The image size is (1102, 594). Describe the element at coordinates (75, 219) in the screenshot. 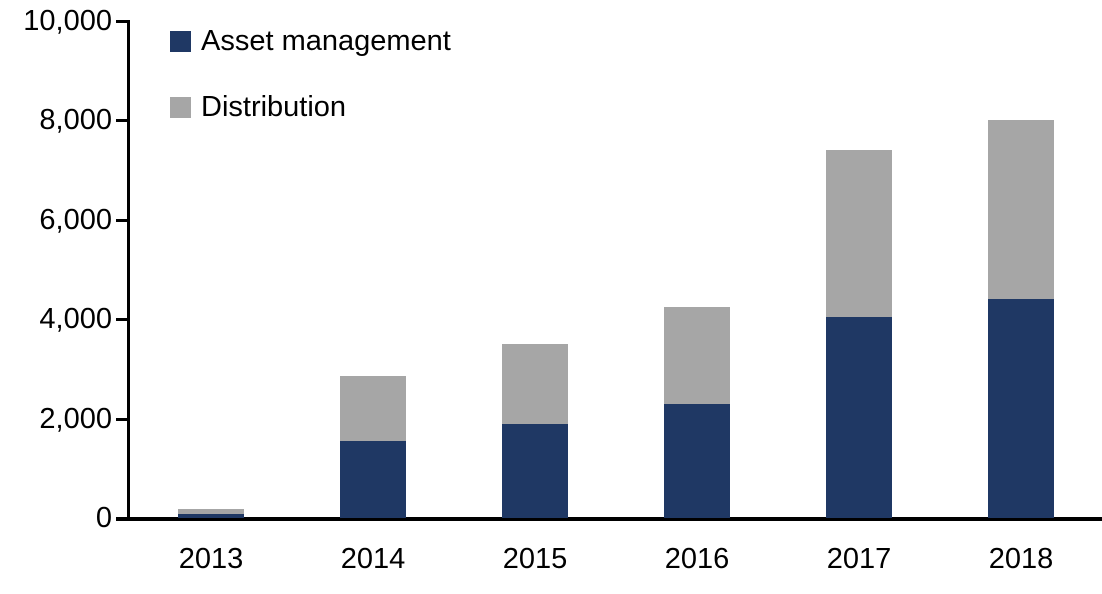

I see `y-axis-label: 6,000` at that location.